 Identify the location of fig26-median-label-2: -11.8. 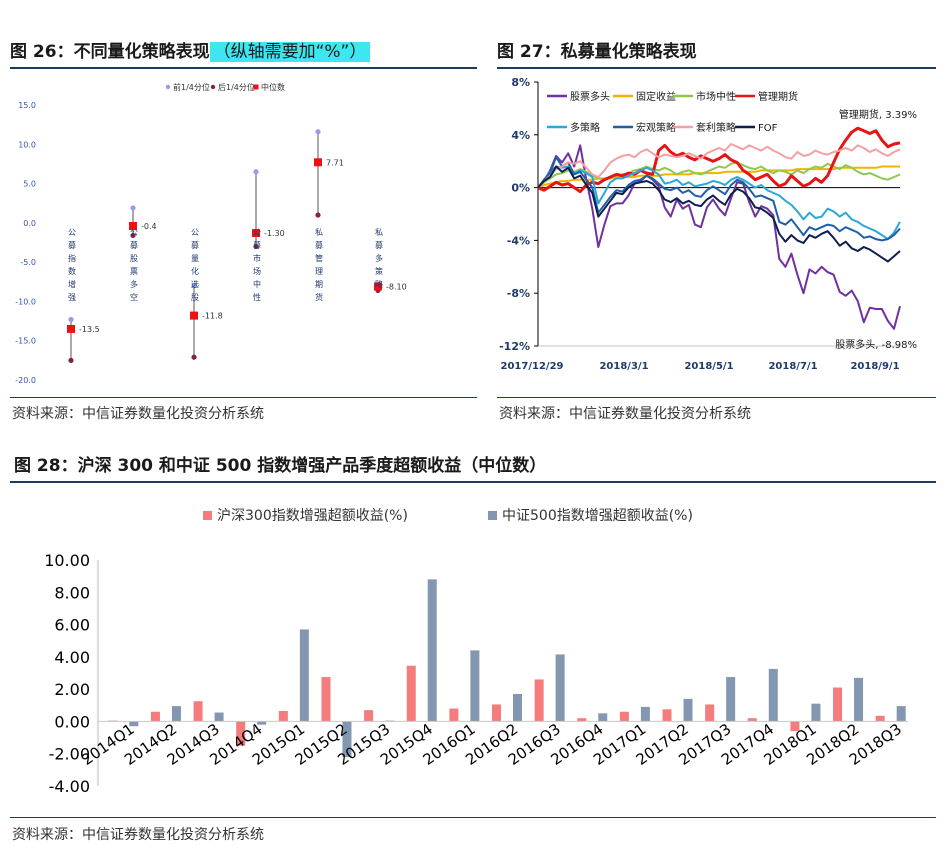
(212, 316).